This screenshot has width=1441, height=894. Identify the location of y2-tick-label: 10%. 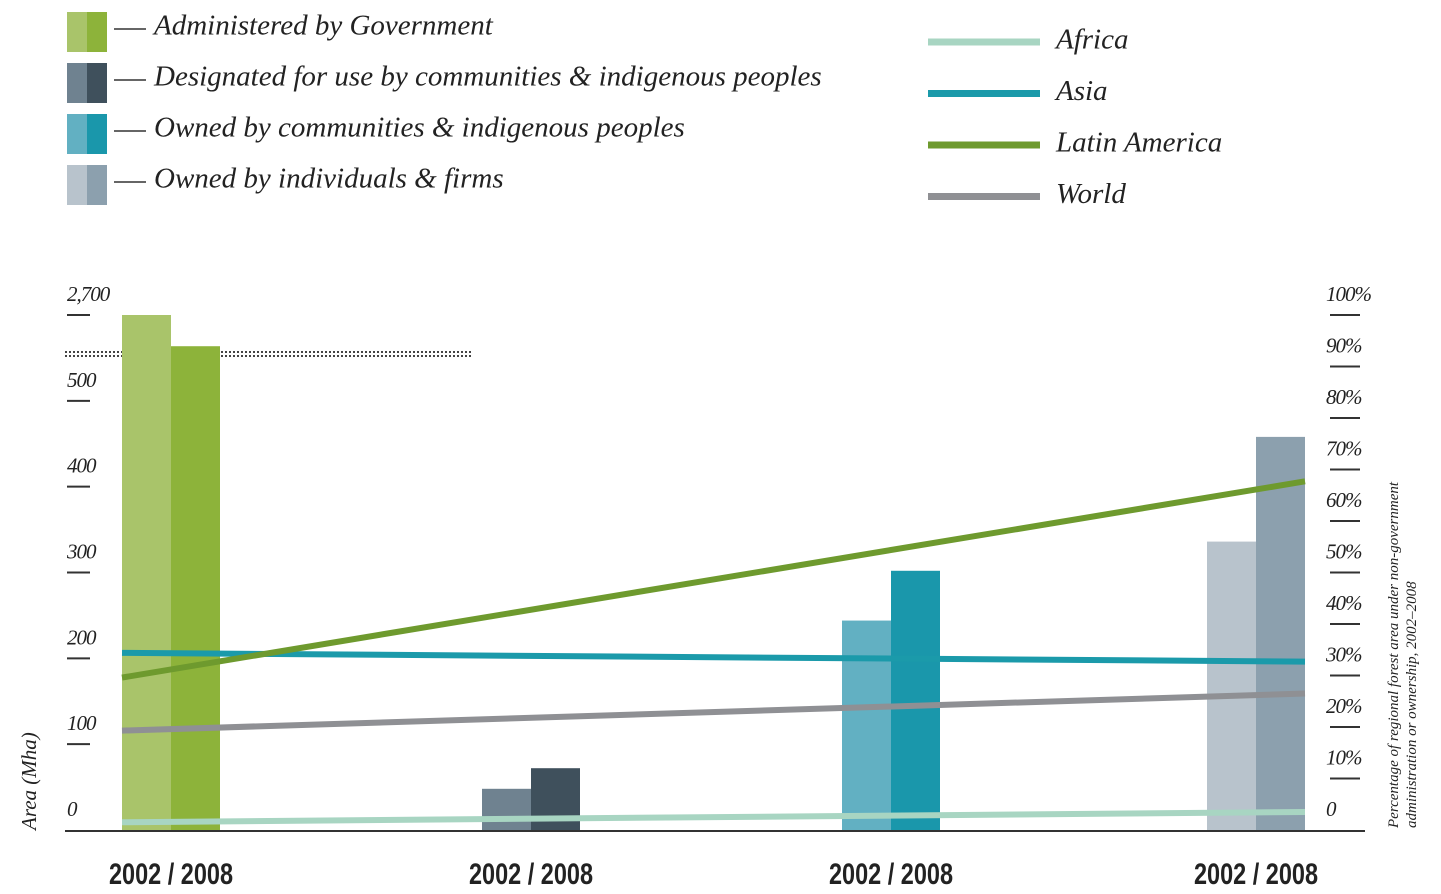
(1344, 758).